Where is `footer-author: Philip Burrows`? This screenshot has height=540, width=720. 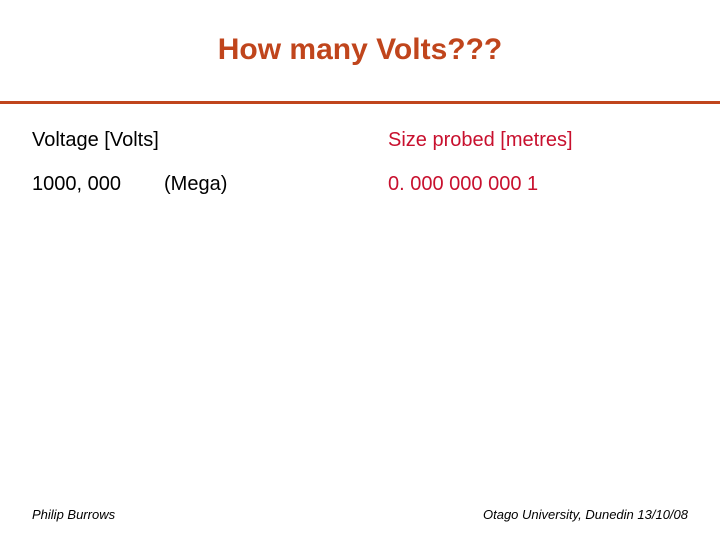
footer-author: Philip Burrows is located at coordinates (74, 514).